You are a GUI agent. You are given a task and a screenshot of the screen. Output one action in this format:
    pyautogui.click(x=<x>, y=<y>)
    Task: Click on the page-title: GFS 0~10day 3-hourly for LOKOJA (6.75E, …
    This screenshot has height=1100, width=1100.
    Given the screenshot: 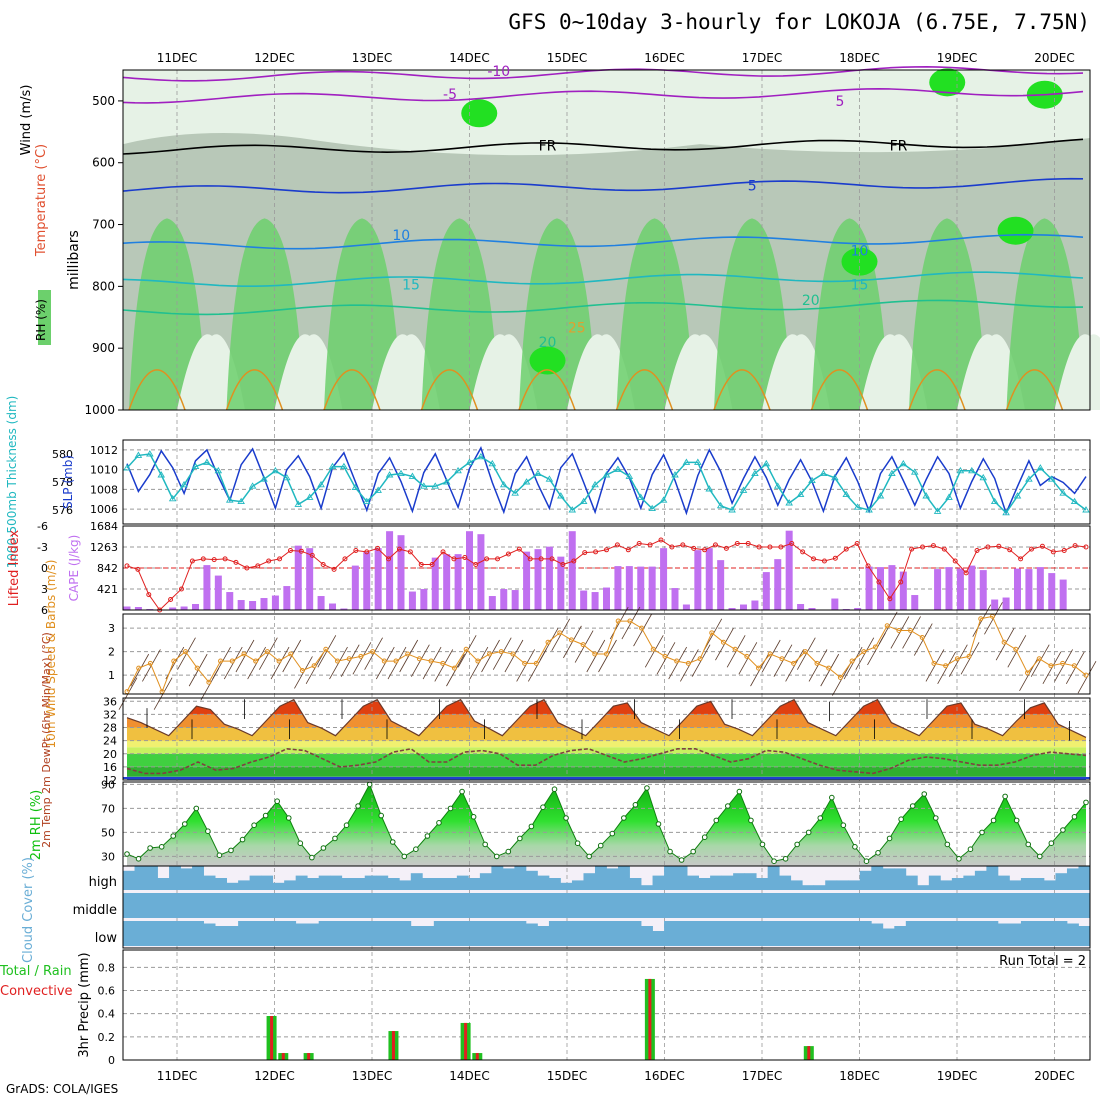 What is the action you would take?
    pyautogui.click(x=799, y=22)
    